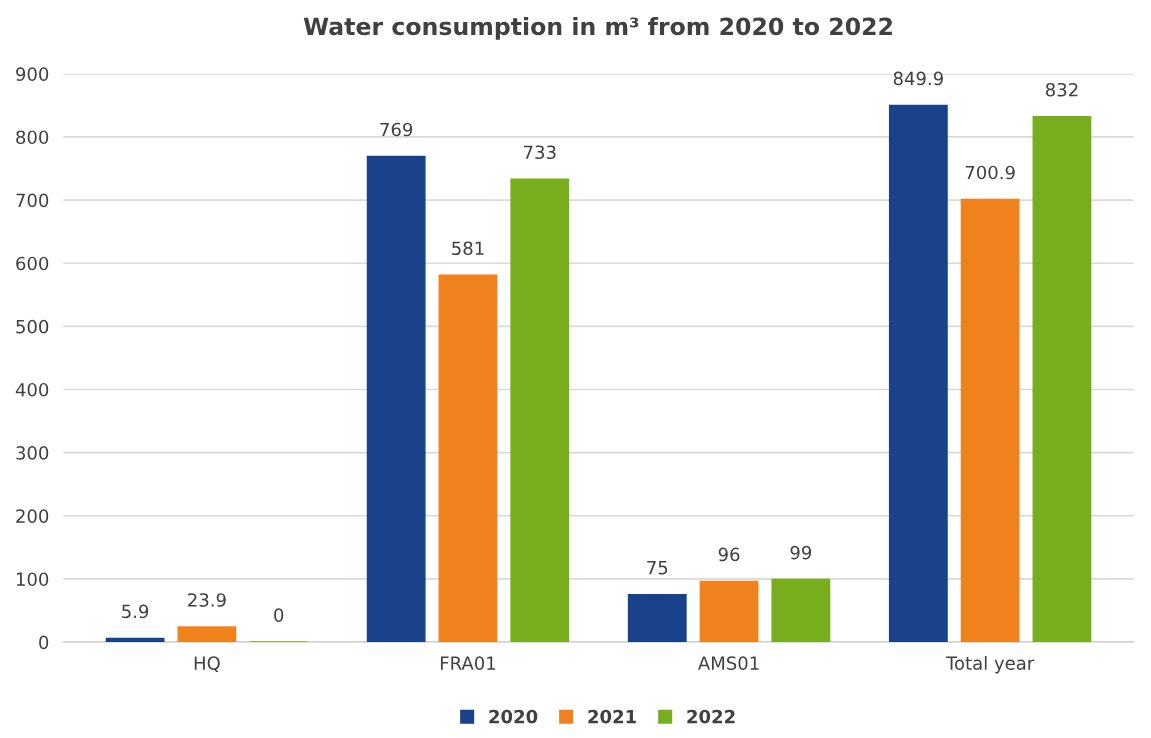 The image size is (1151, 738). What do you see at coordinates (468, 248) in the screenshot?
I see `data-label: 581` at bounding box center [468, 248].